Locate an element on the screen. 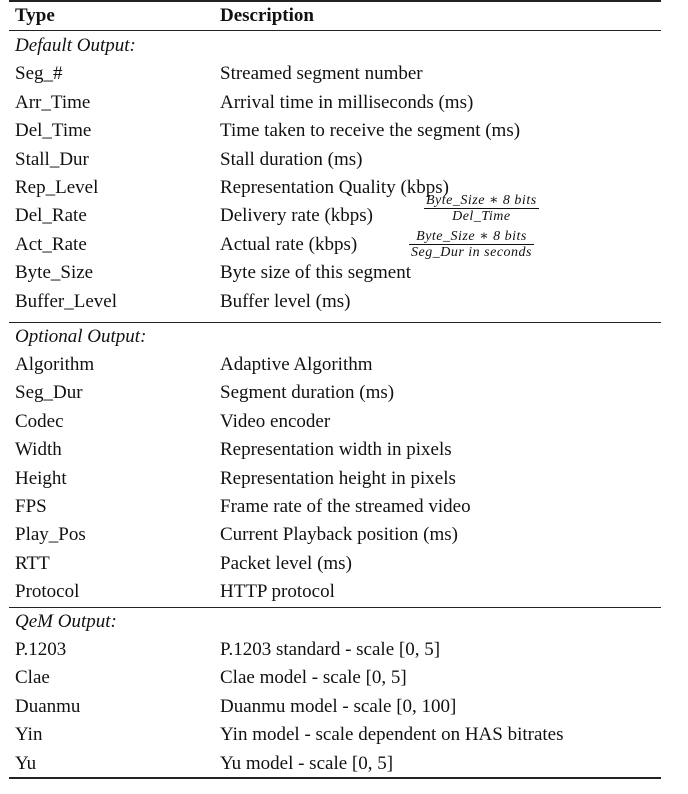  table-row: Play_Pos Current Playback position (ms) is located at coordinates (335, 535).